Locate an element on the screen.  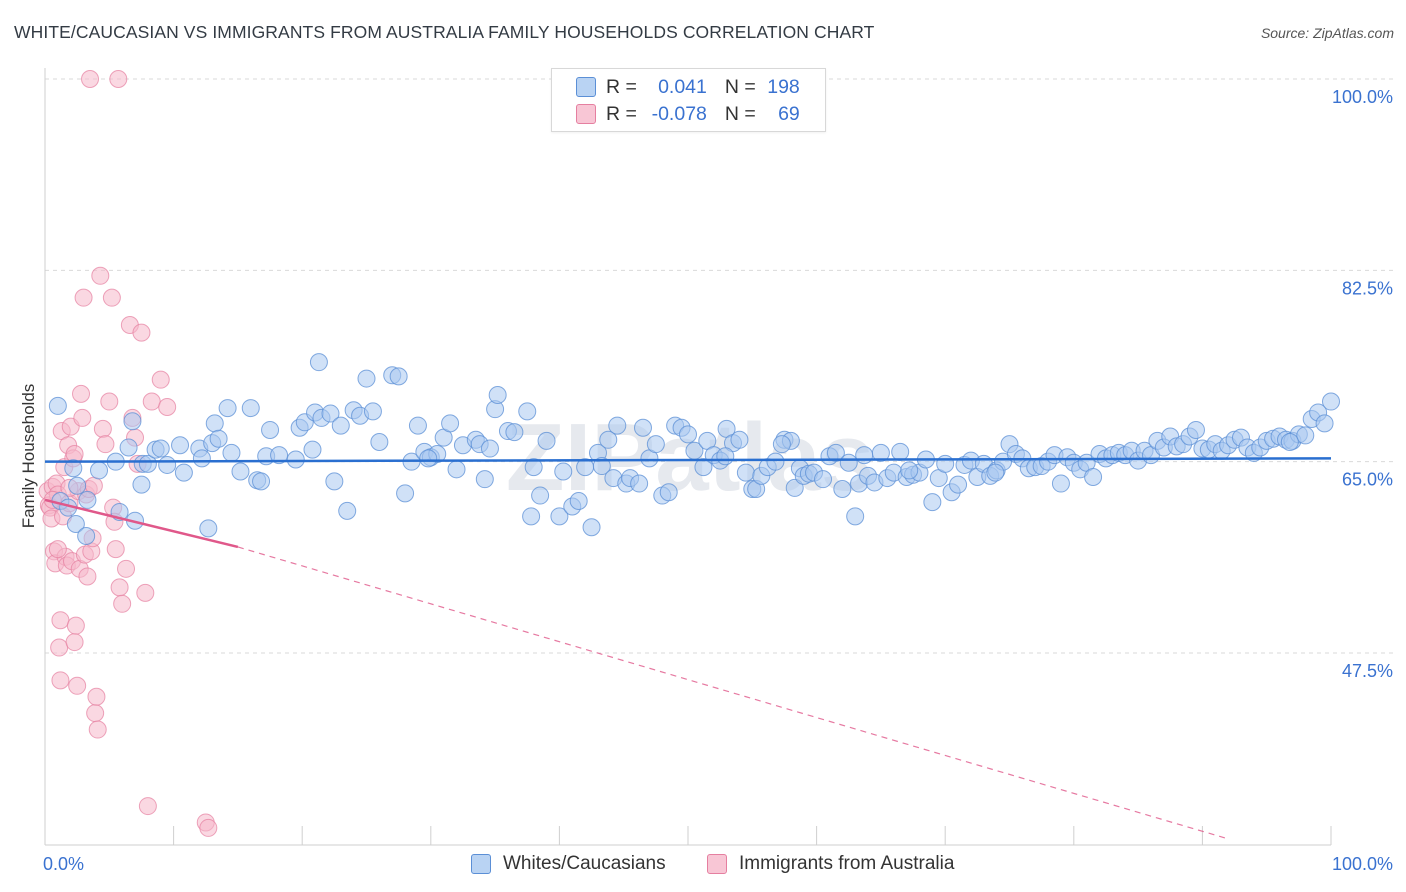
legend-swatch-blue is located at coordinates (481, 864).